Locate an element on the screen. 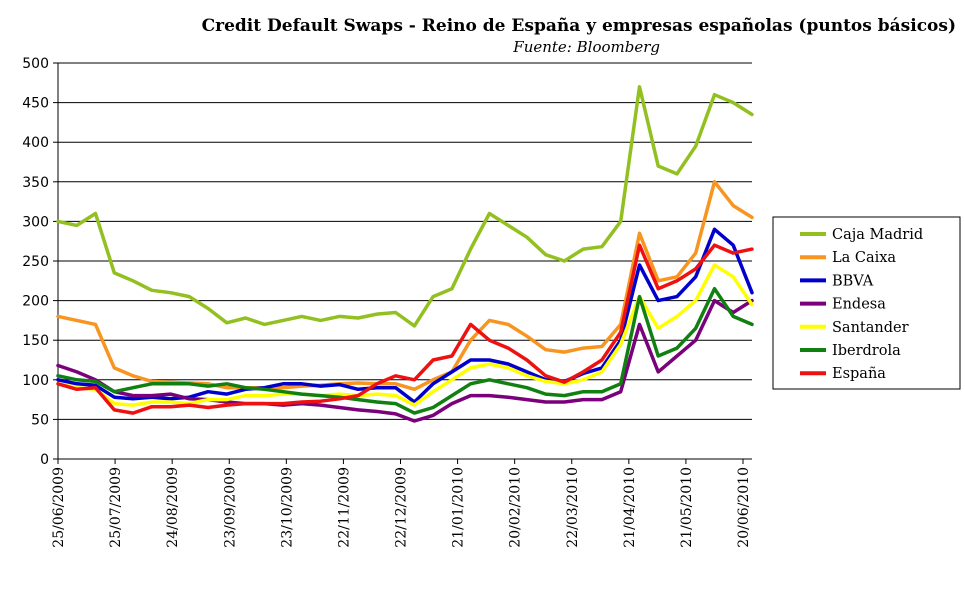  legend-label: BBVA is located at coordinates (853, 281).